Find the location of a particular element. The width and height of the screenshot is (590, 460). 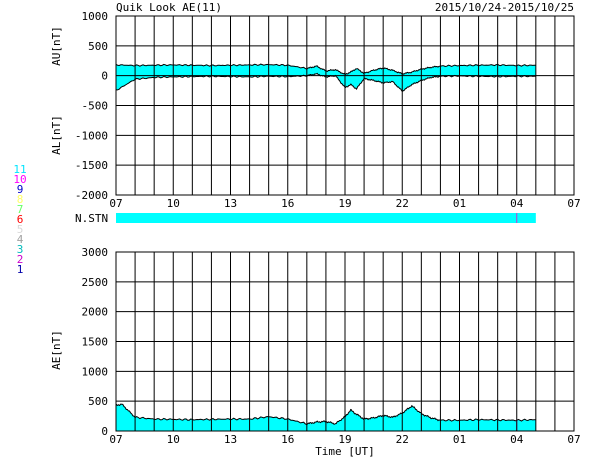

legend-number: 5 is located at coordinates (20, 229).